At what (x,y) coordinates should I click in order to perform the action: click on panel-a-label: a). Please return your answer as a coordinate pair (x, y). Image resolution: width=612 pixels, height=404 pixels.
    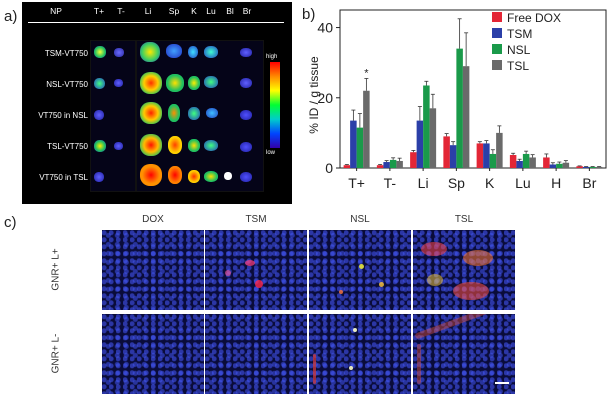
    Looking at the image, I should click on (11, 16).